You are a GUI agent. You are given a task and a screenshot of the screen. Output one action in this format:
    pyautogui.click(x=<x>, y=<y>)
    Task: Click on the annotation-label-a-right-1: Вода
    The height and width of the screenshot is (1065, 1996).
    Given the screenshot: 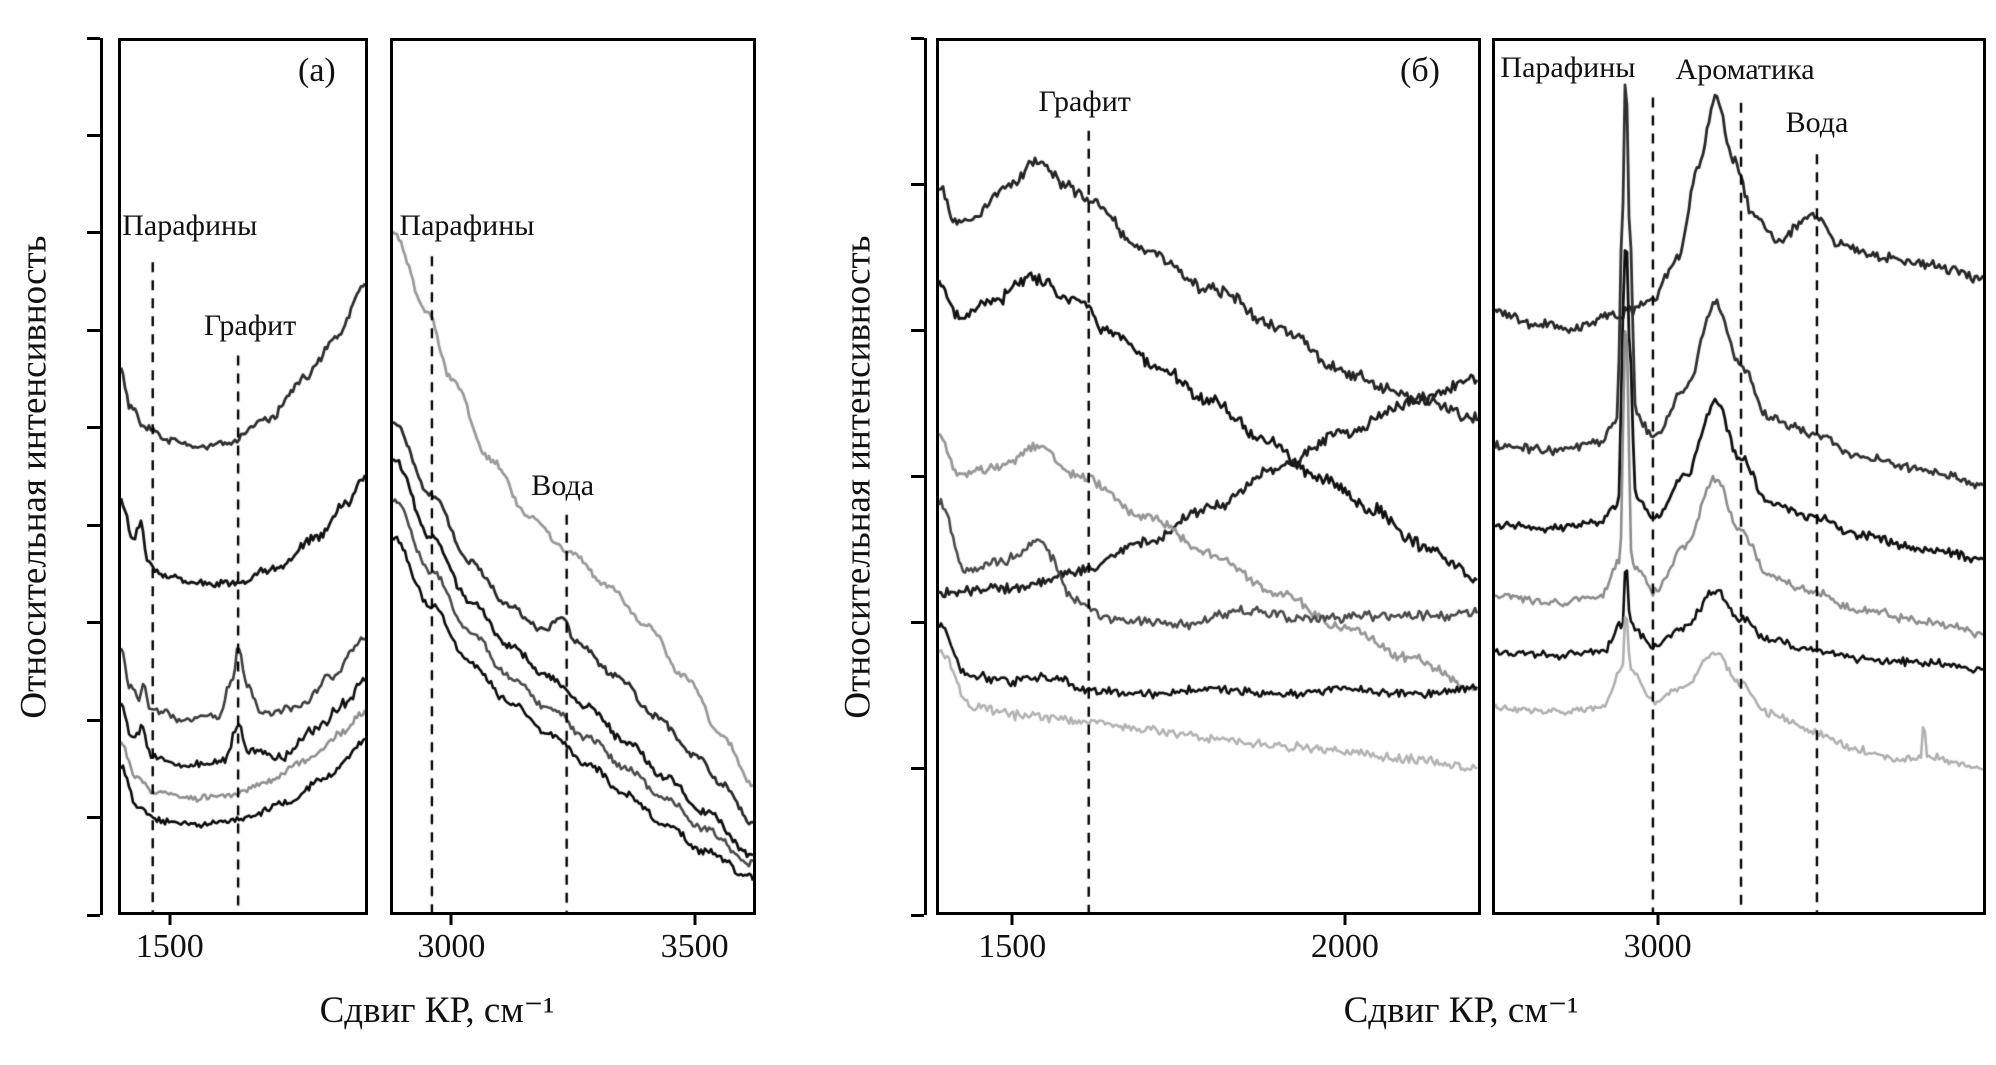 What is the action you would take?
    pyautogui.click(x=563, y=485)
    